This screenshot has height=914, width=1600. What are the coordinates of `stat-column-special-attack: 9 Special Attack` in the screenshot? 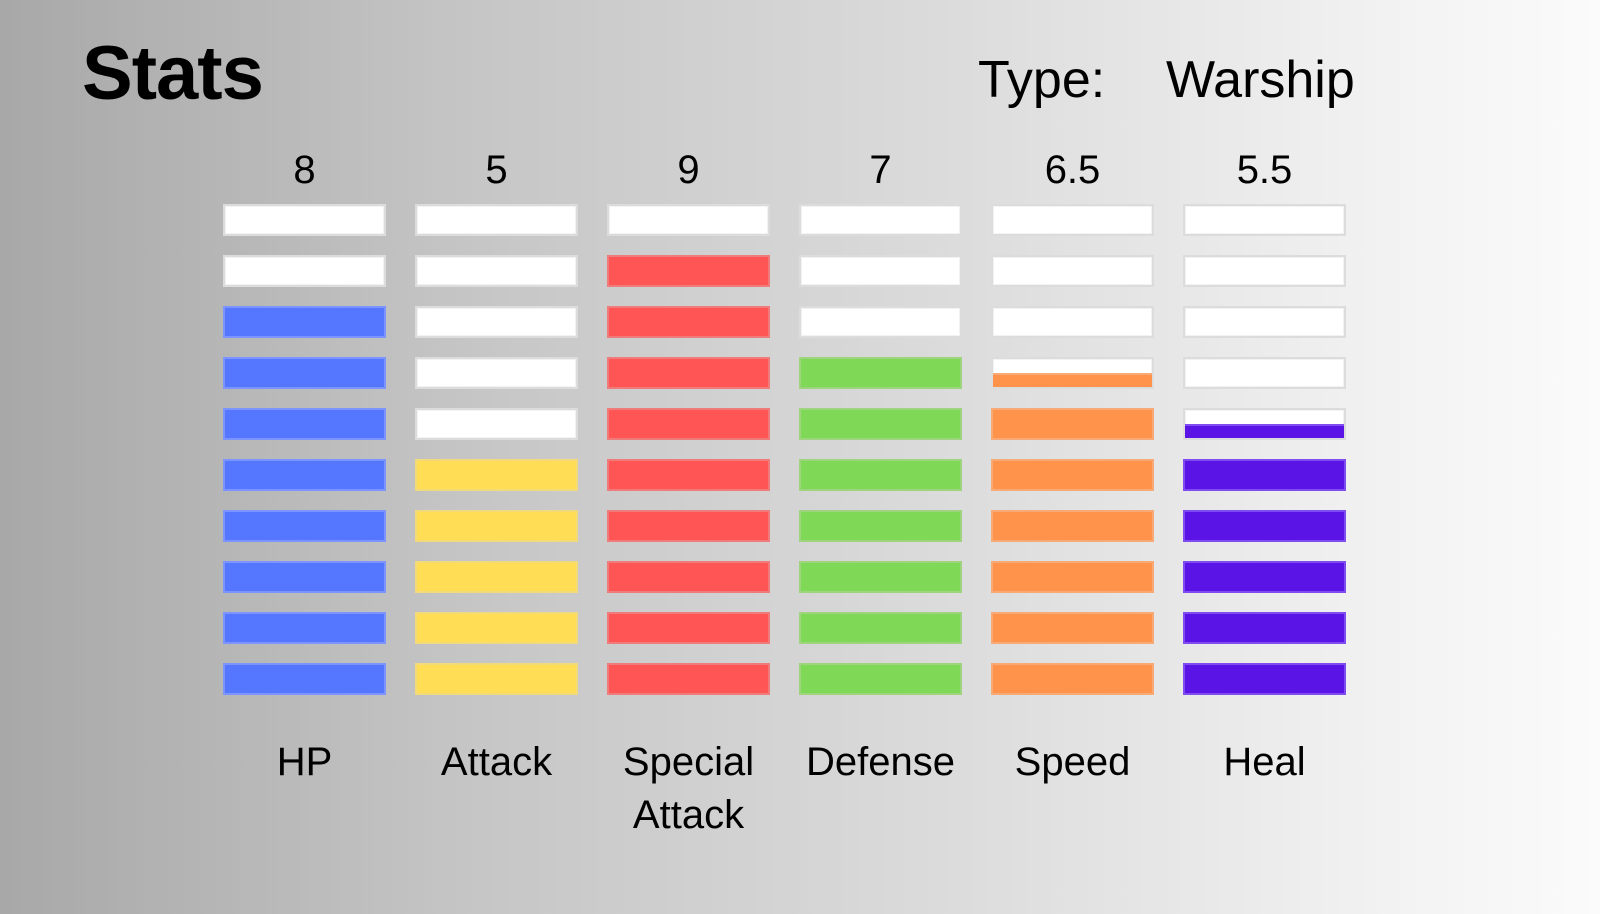 It's located at (688, 457).